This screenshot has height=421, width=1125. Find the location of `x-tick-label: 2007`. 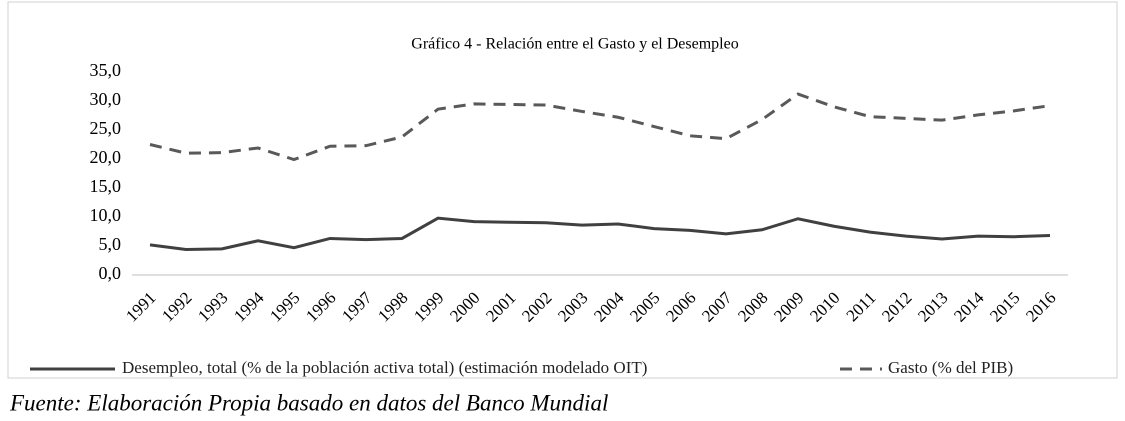

x-tick-label: 2007 is located at coordinates (717, 307).